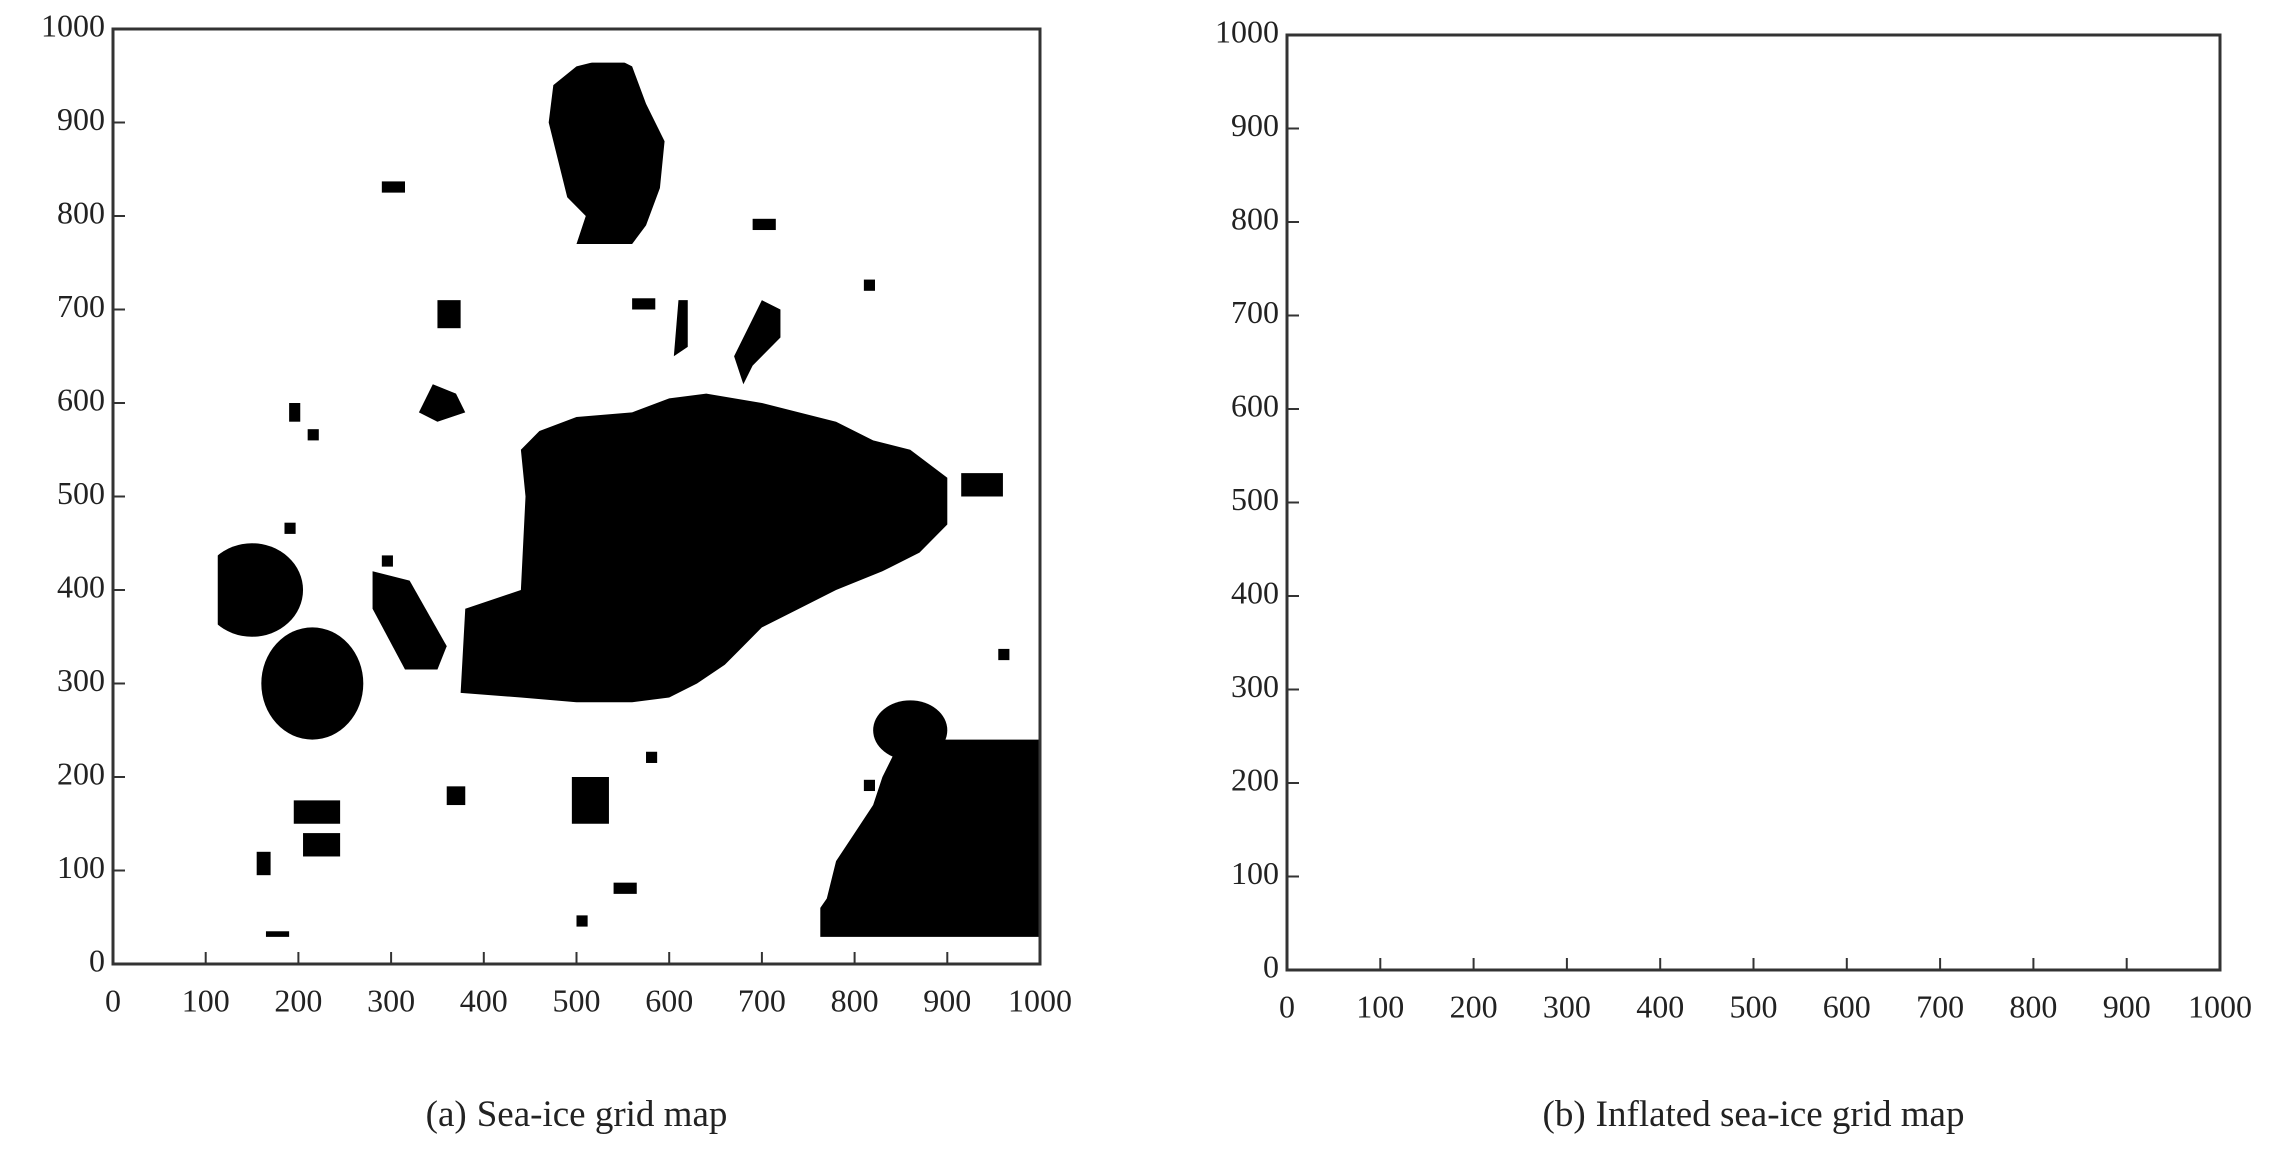 Image resolution: width=2277 pixels, height=1157 pixels. Describe the element at coordinates (1564, 1114) in the screenshot. I see `caption-label: (b)` at that location.